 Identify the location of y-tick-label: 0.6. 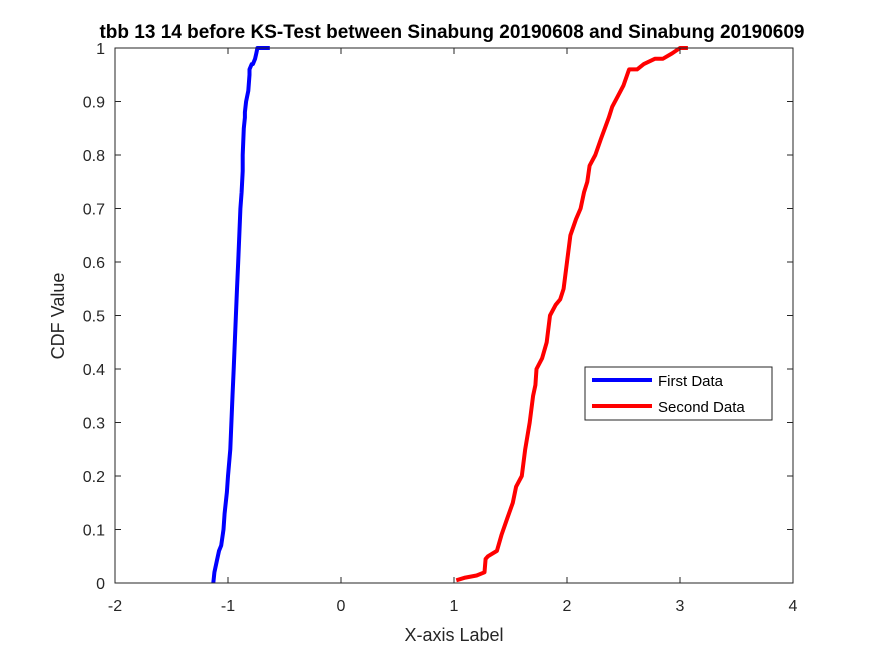
(94, 263).